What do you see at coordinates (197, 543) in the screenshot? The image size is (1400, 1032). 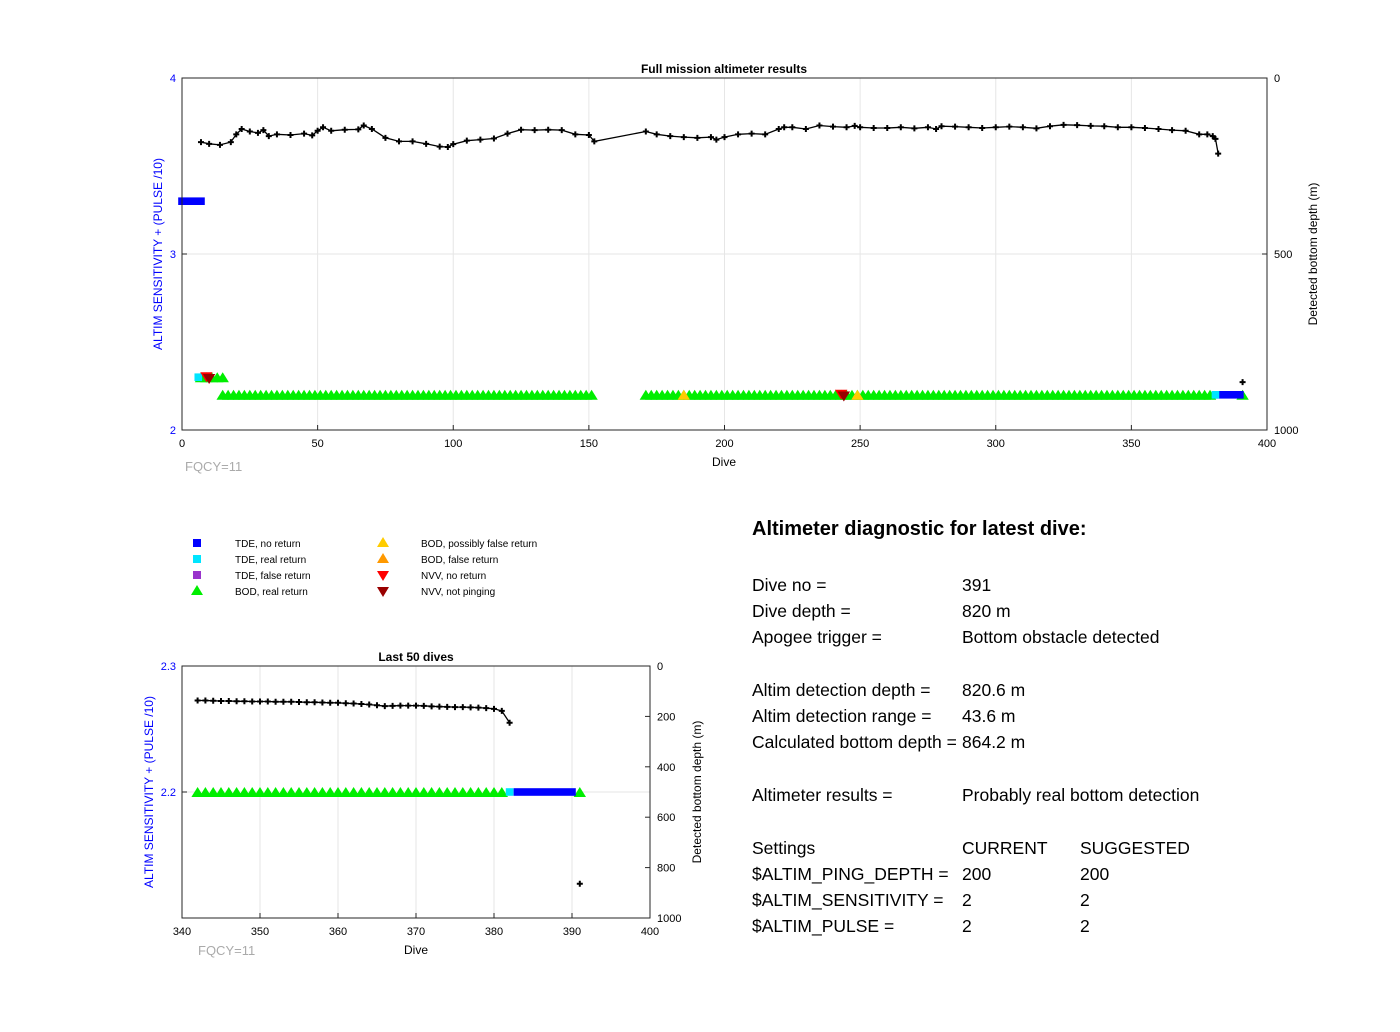 I see `legend-tde-no-return-icon` at bounding box center [197, 543].